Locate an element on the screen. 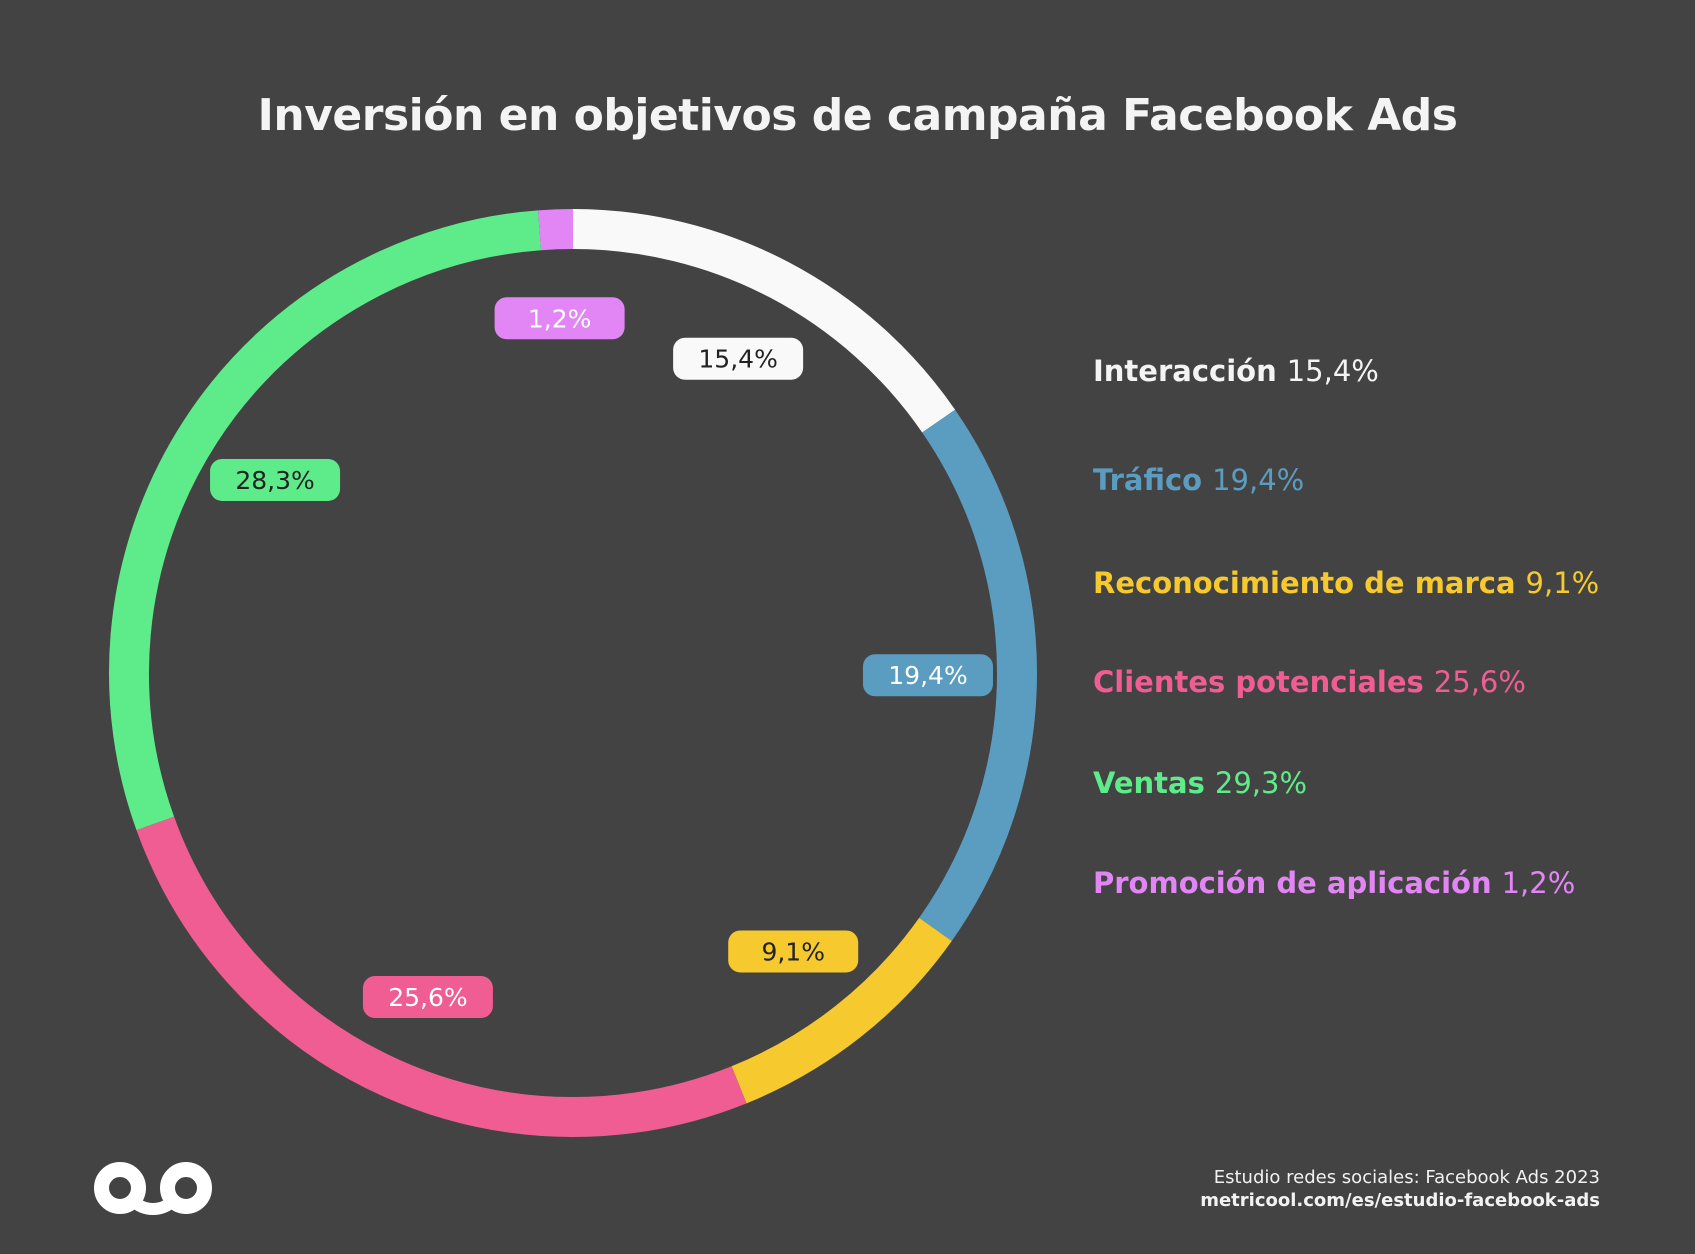 The height and width of the screenshot is (1254, 1695). data-label-trafico: 19,4% is located at coordinates (927, 675).